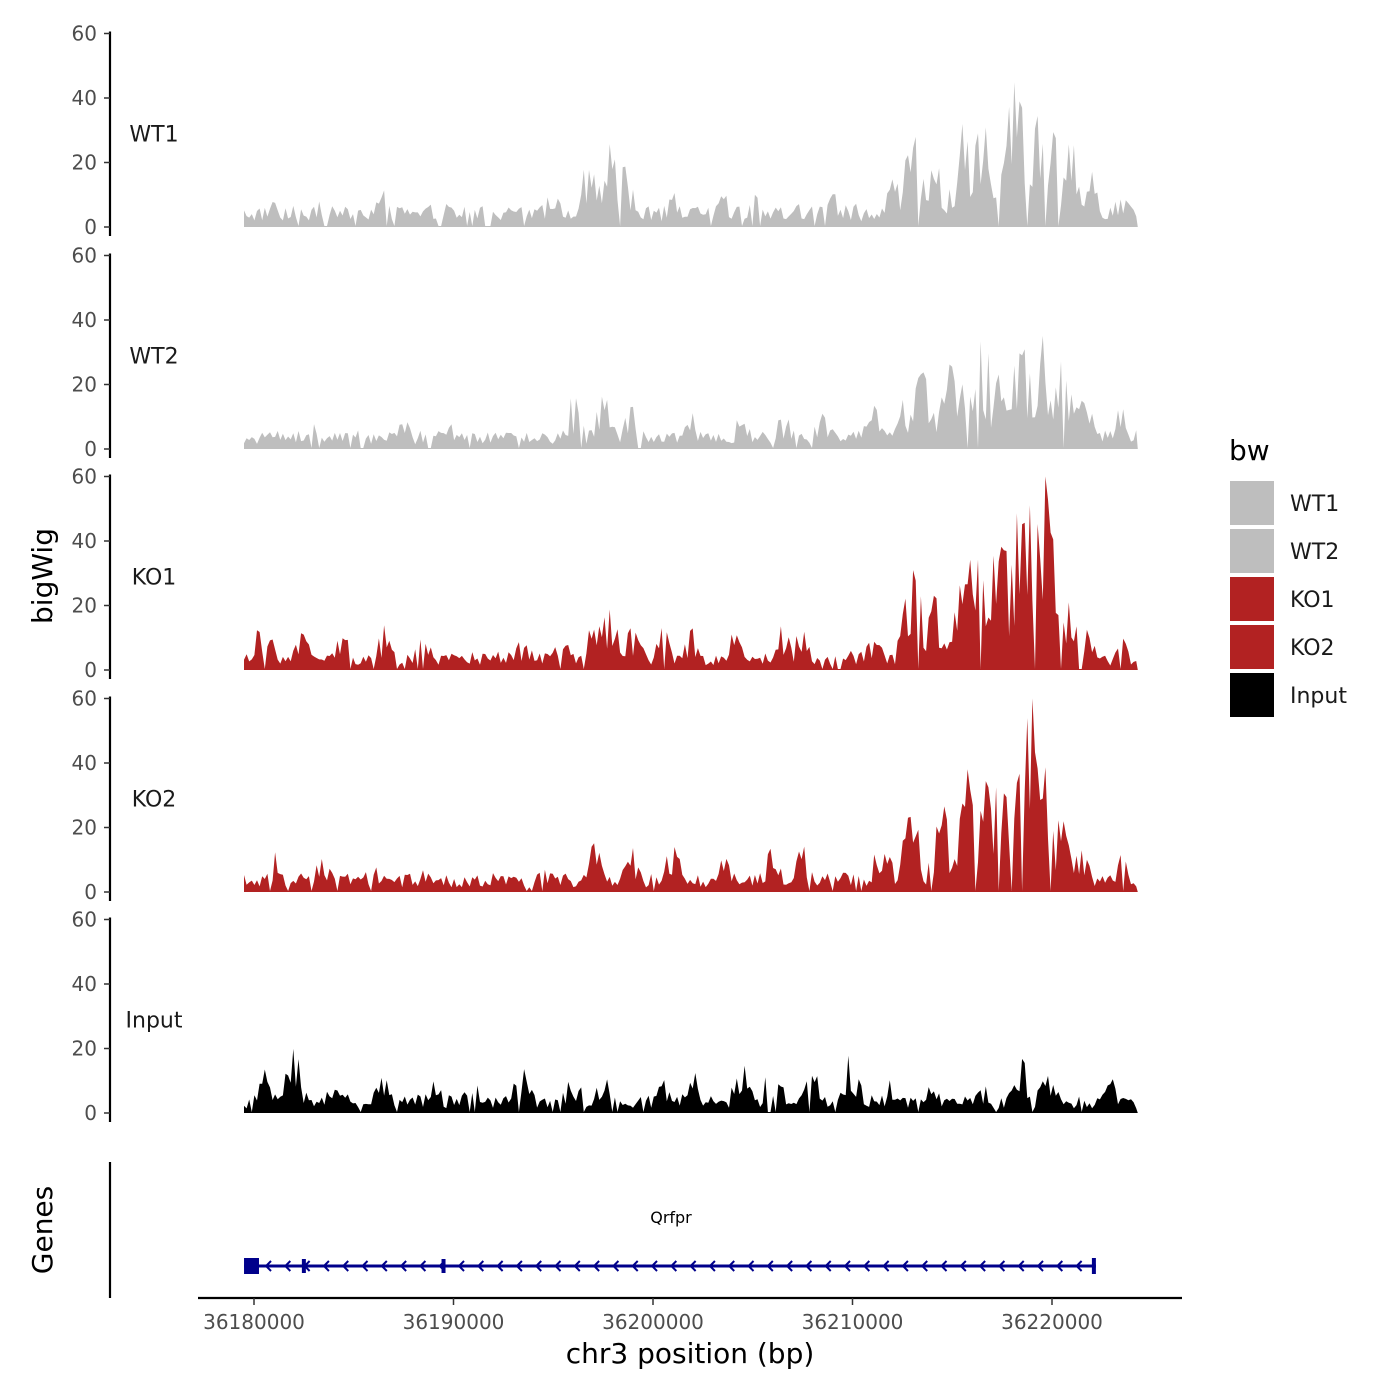 The width and height of the screenshot is (1400, 1400). Describe the element at coordinates (153, 357) in the screenshot. I see `track-label: WT2` at that location.